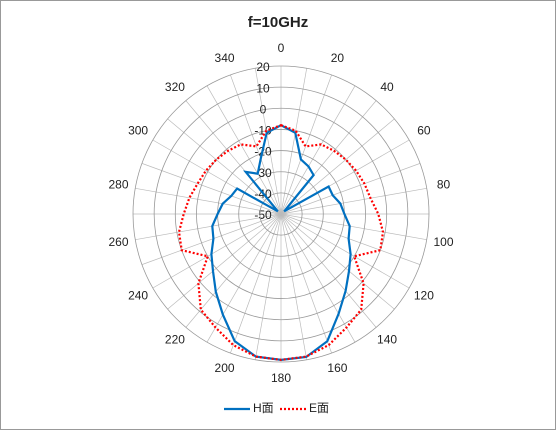 This screenshot has height=435, width=556. Describe the element at coordinates (424, 131) in the screenshot. I see `angle-label: 60` at that location.